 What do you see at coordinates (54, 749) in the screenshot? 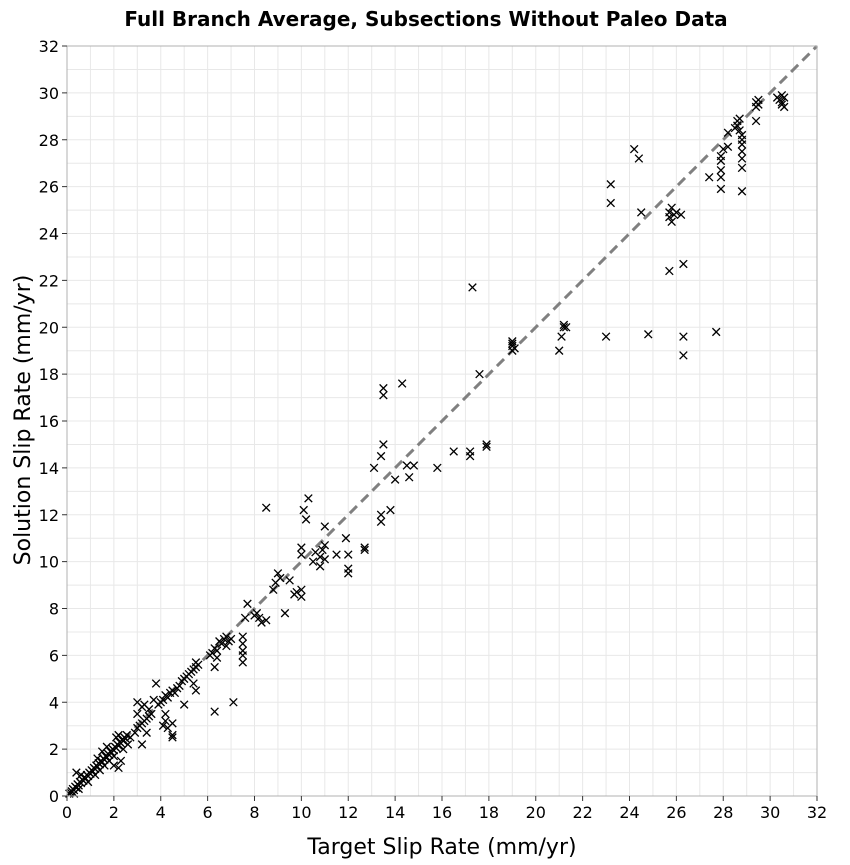
I see `y-tick-label: 2` at bounding box center [54, 749].